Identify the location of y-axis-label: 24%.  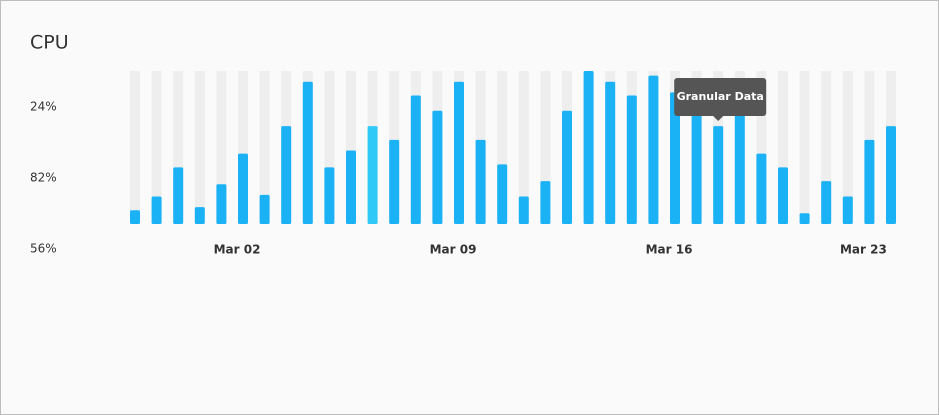
(43, 107).